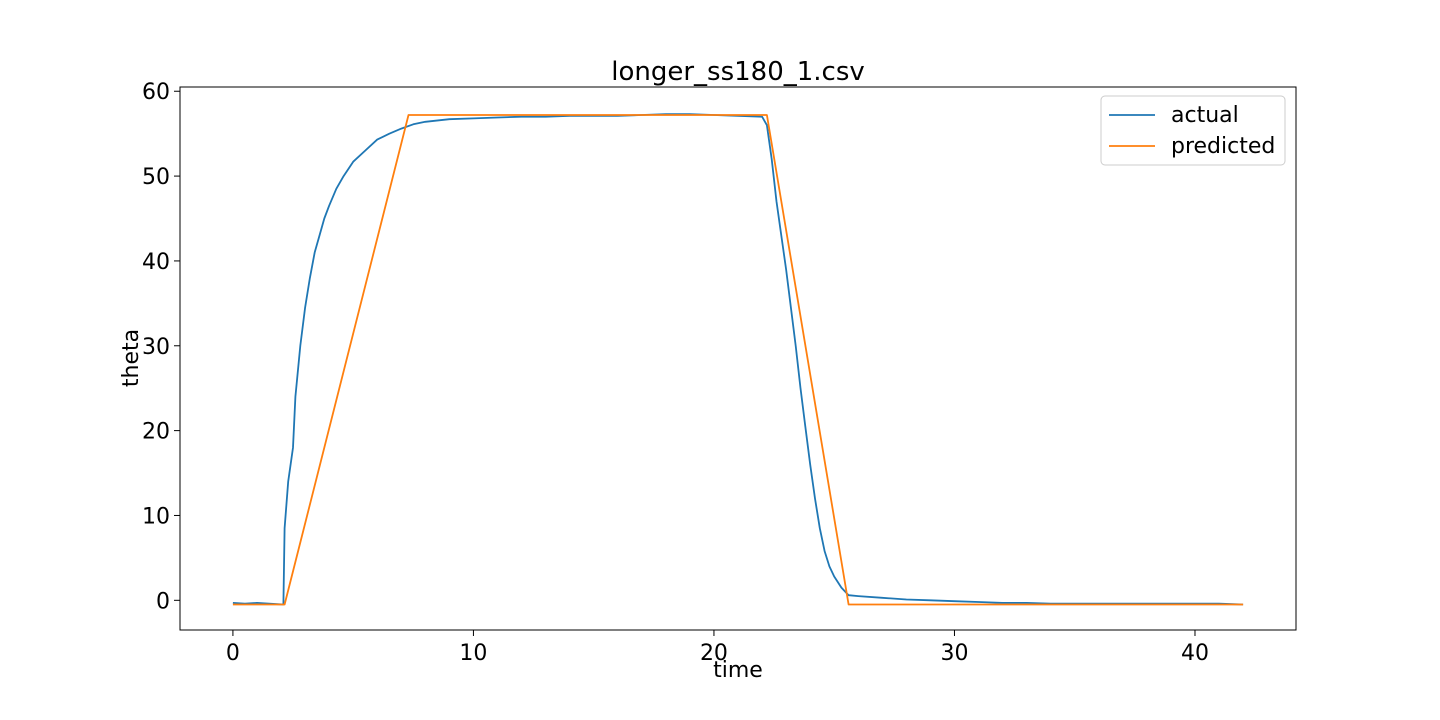  I want to click on legend: actual predicted, so click(1193, 130).